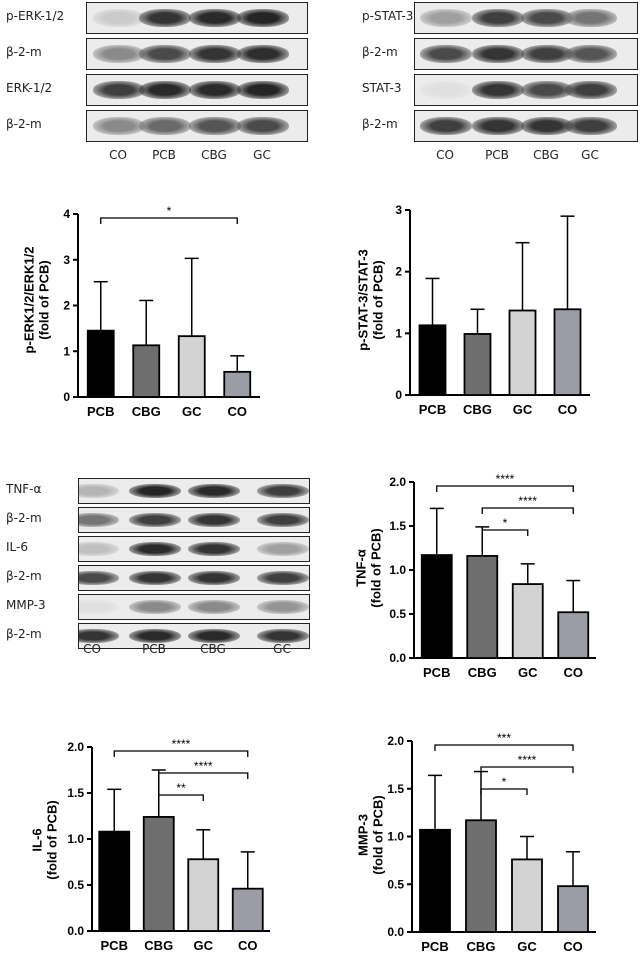  Describe the element at coordinates (397, 658) in the screenshot. I see `y-tick-label: 0.0` at that location.